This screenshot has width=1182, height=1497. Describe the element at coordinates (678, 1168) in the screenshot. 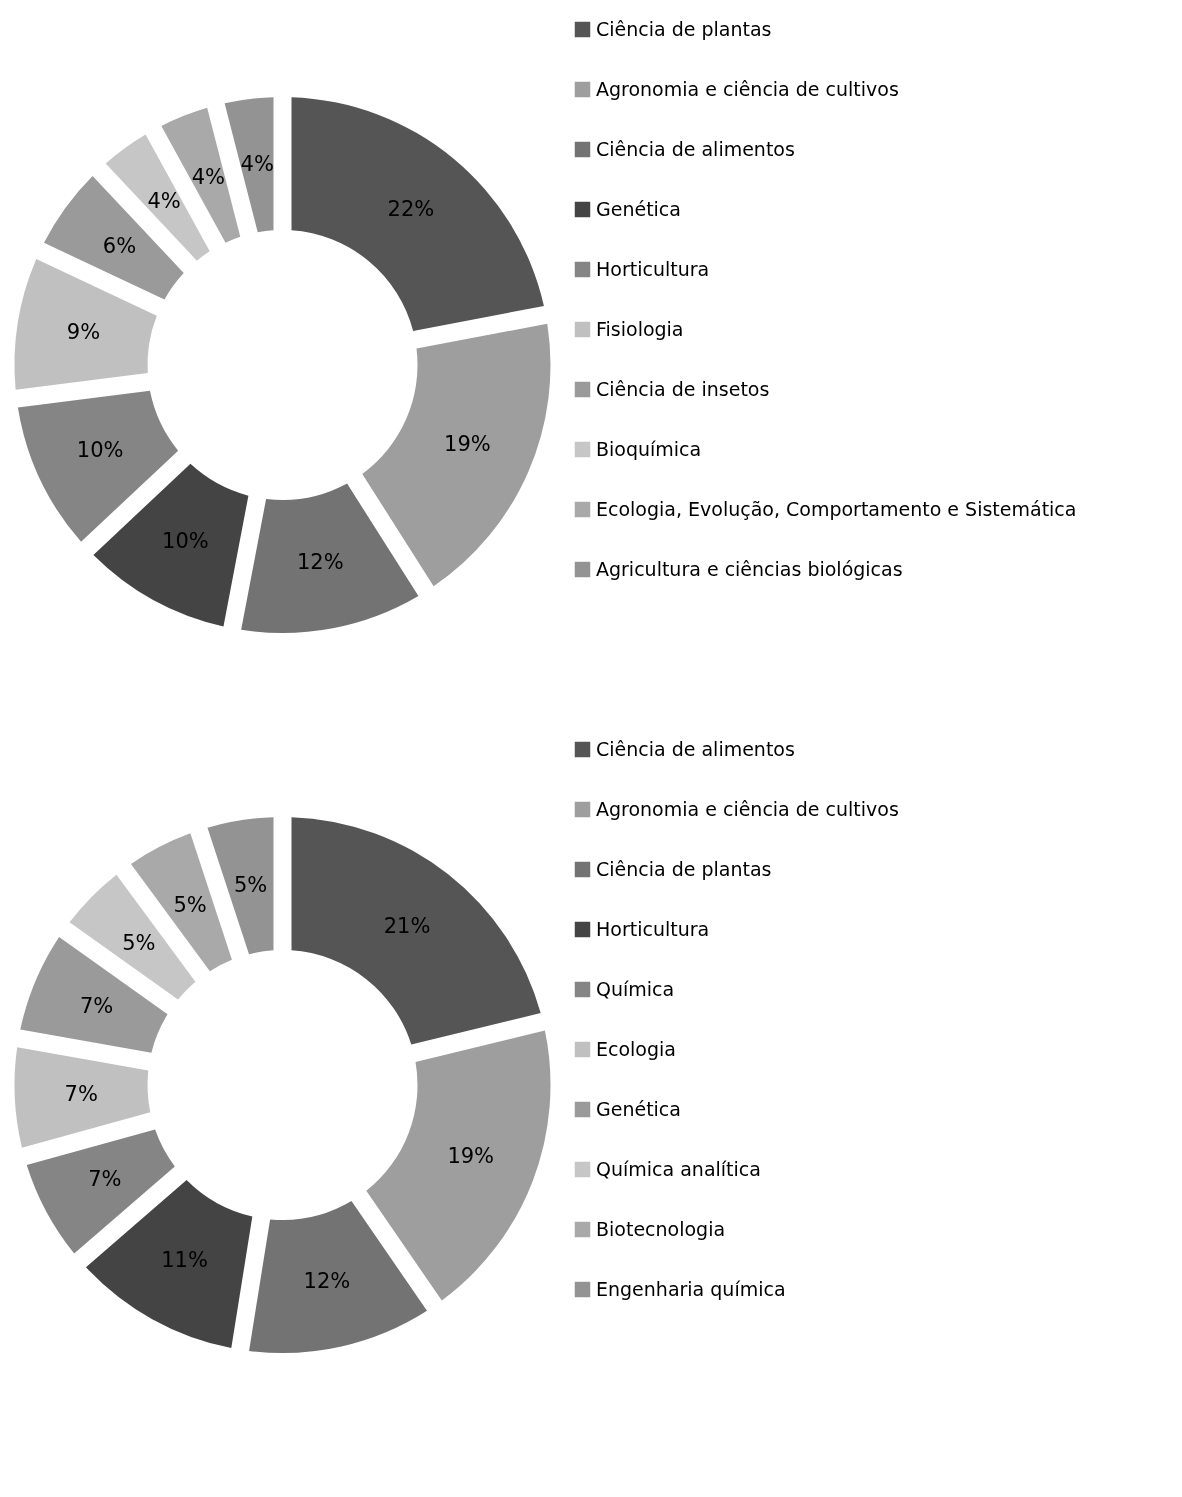

I see `legend-label: Química analítica` at that location.